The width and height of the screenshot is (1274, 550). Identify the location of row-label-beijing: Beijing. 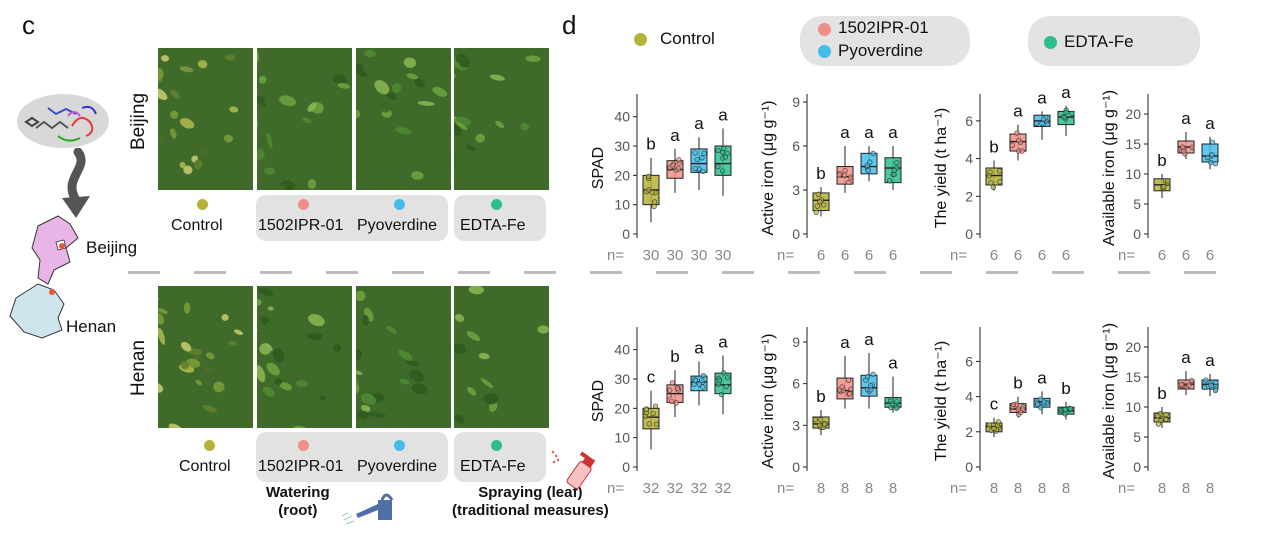
(138, 121).